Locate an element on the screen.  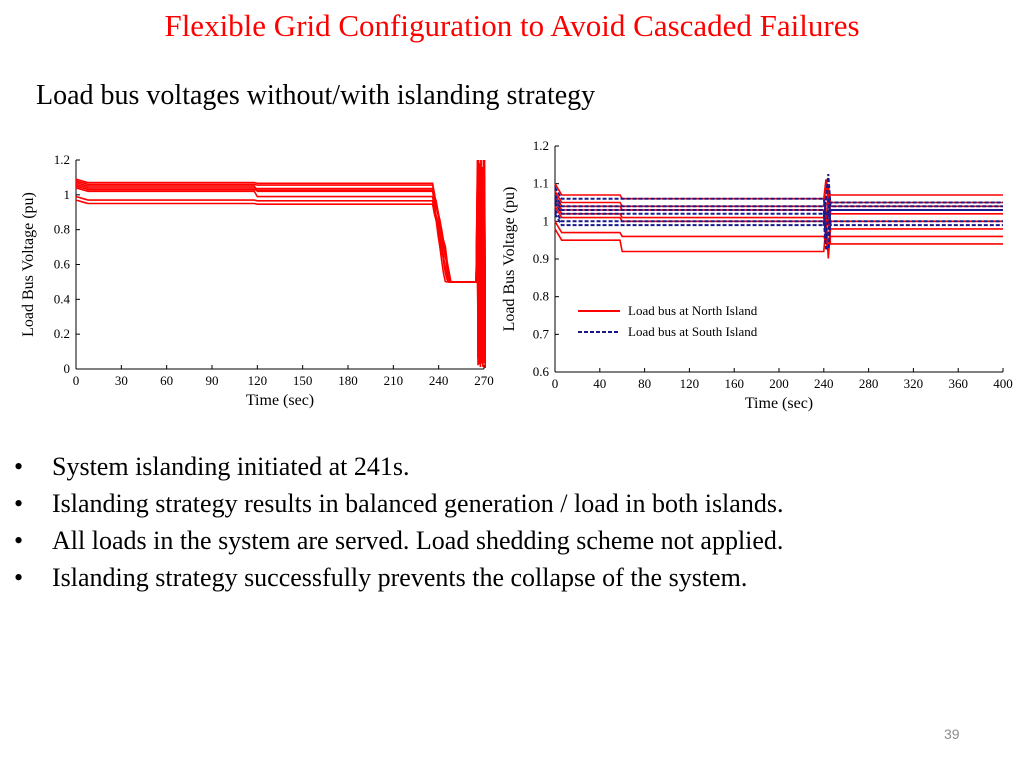
x-tick-label: 400 is located at coordinates (1003, 383).